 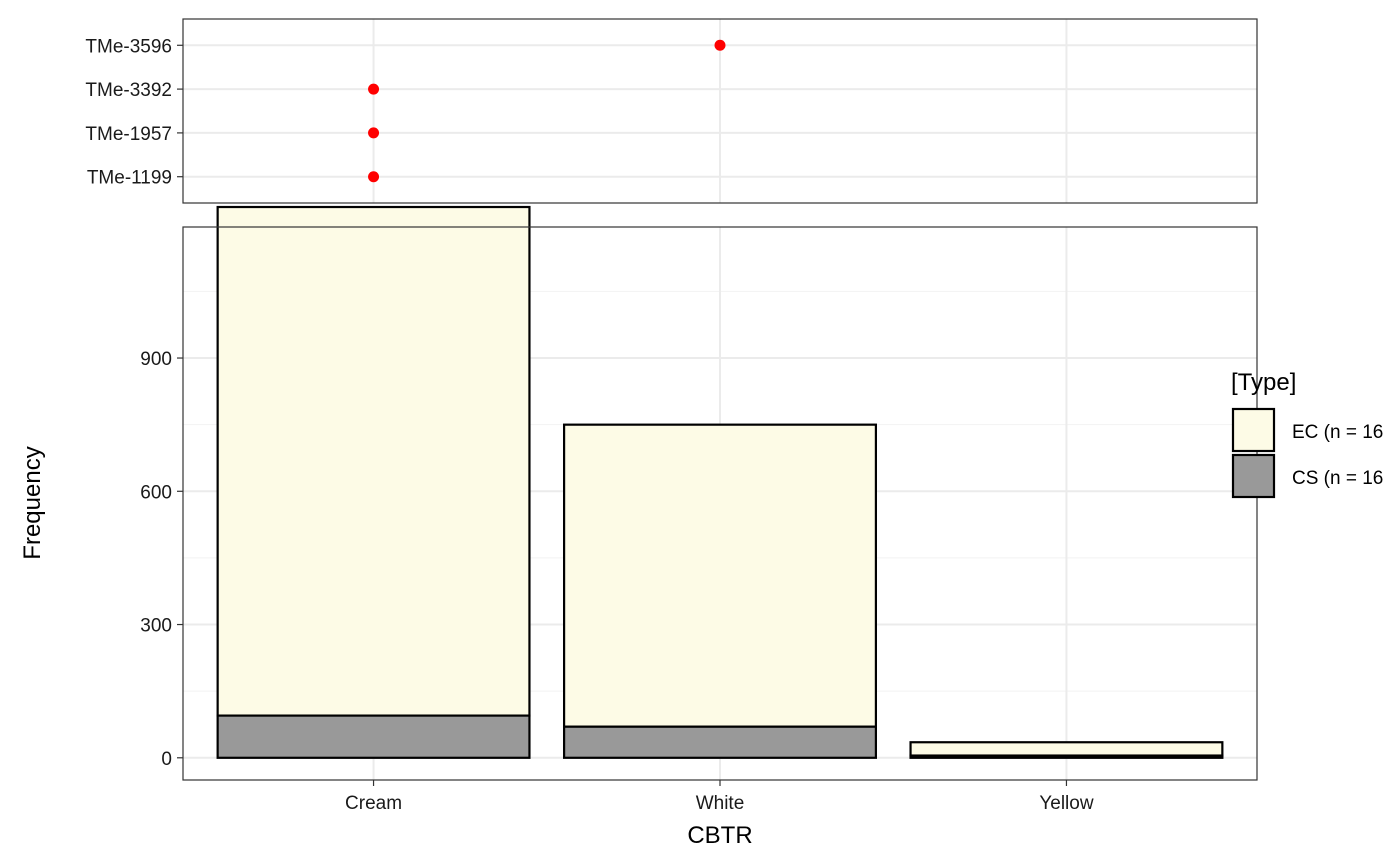 I want to click on legend-key-ec, so click(x=1253, y=430).